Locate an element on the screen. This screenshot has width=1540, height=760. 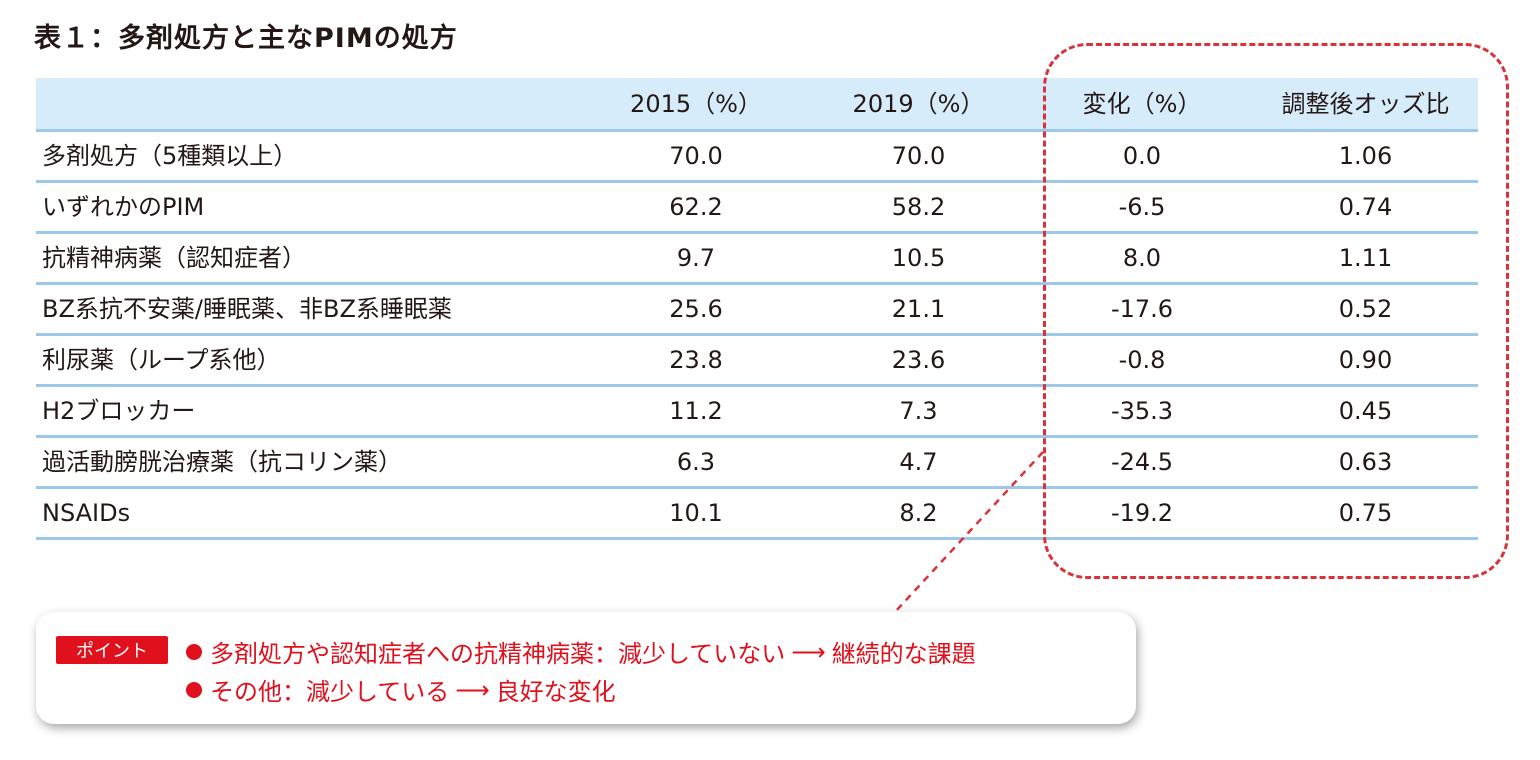
cell-2015: 11.2 is located at coordinates (696, 411).